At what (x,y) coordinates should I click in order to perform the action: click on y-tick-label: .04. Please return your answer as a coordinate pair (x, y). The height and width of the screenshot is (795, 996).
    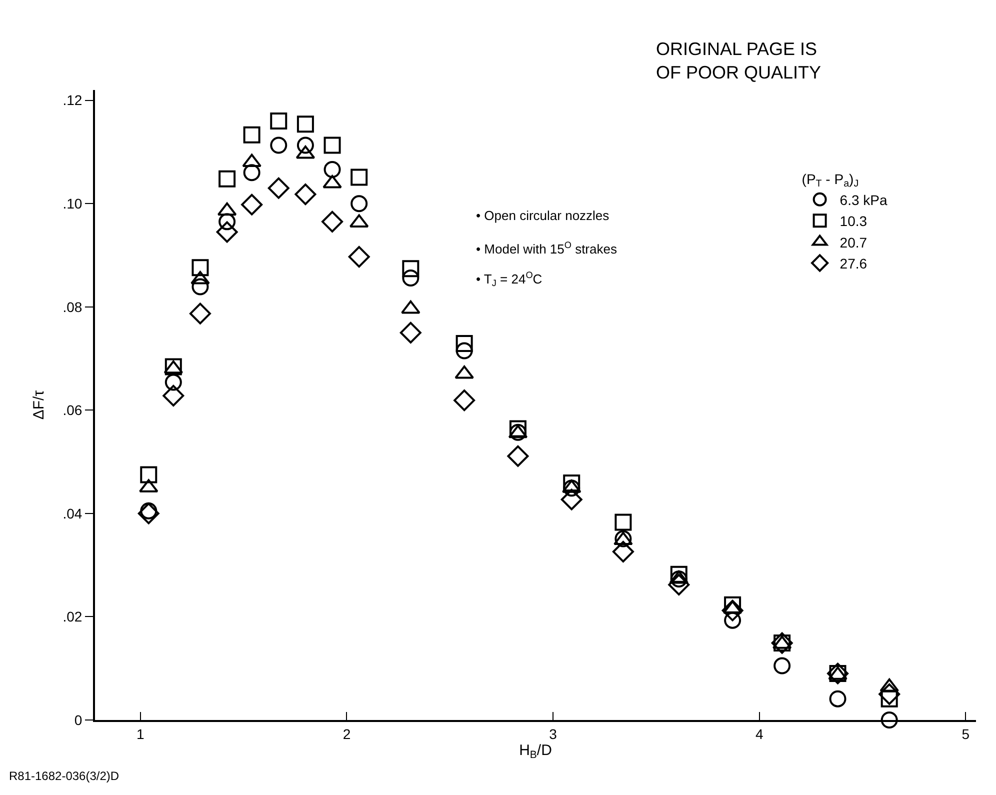
    Looking at the image, I should click on (72, 513).